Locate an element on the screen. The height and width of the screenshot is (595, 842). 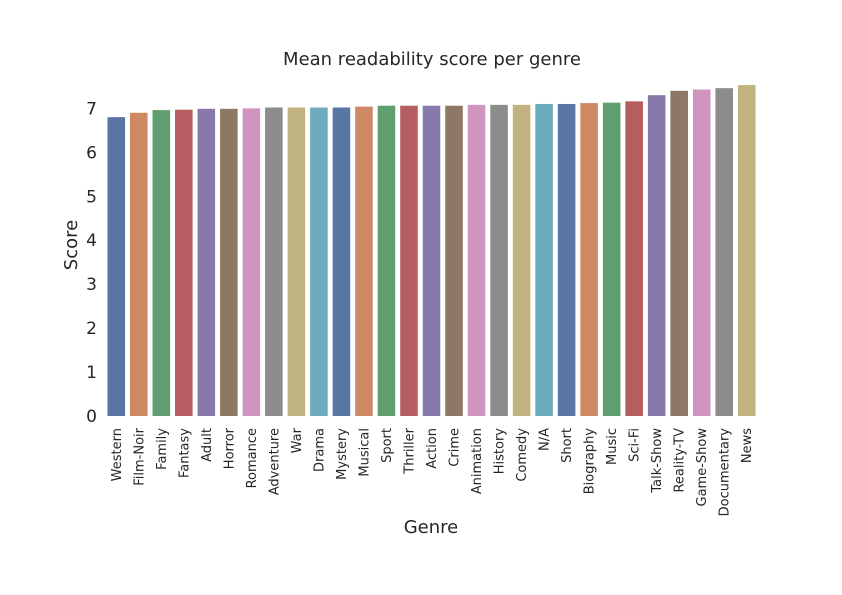
bar-thriller is located at coordinates (409, 260).